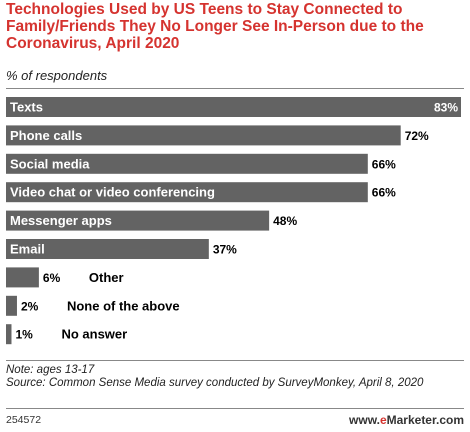 The width and height of the screenshot is (470, 432). What do you see at coordinates (187, 163) in the screenshot?
I see `bar-social-media` at bounding box center [187, 163].